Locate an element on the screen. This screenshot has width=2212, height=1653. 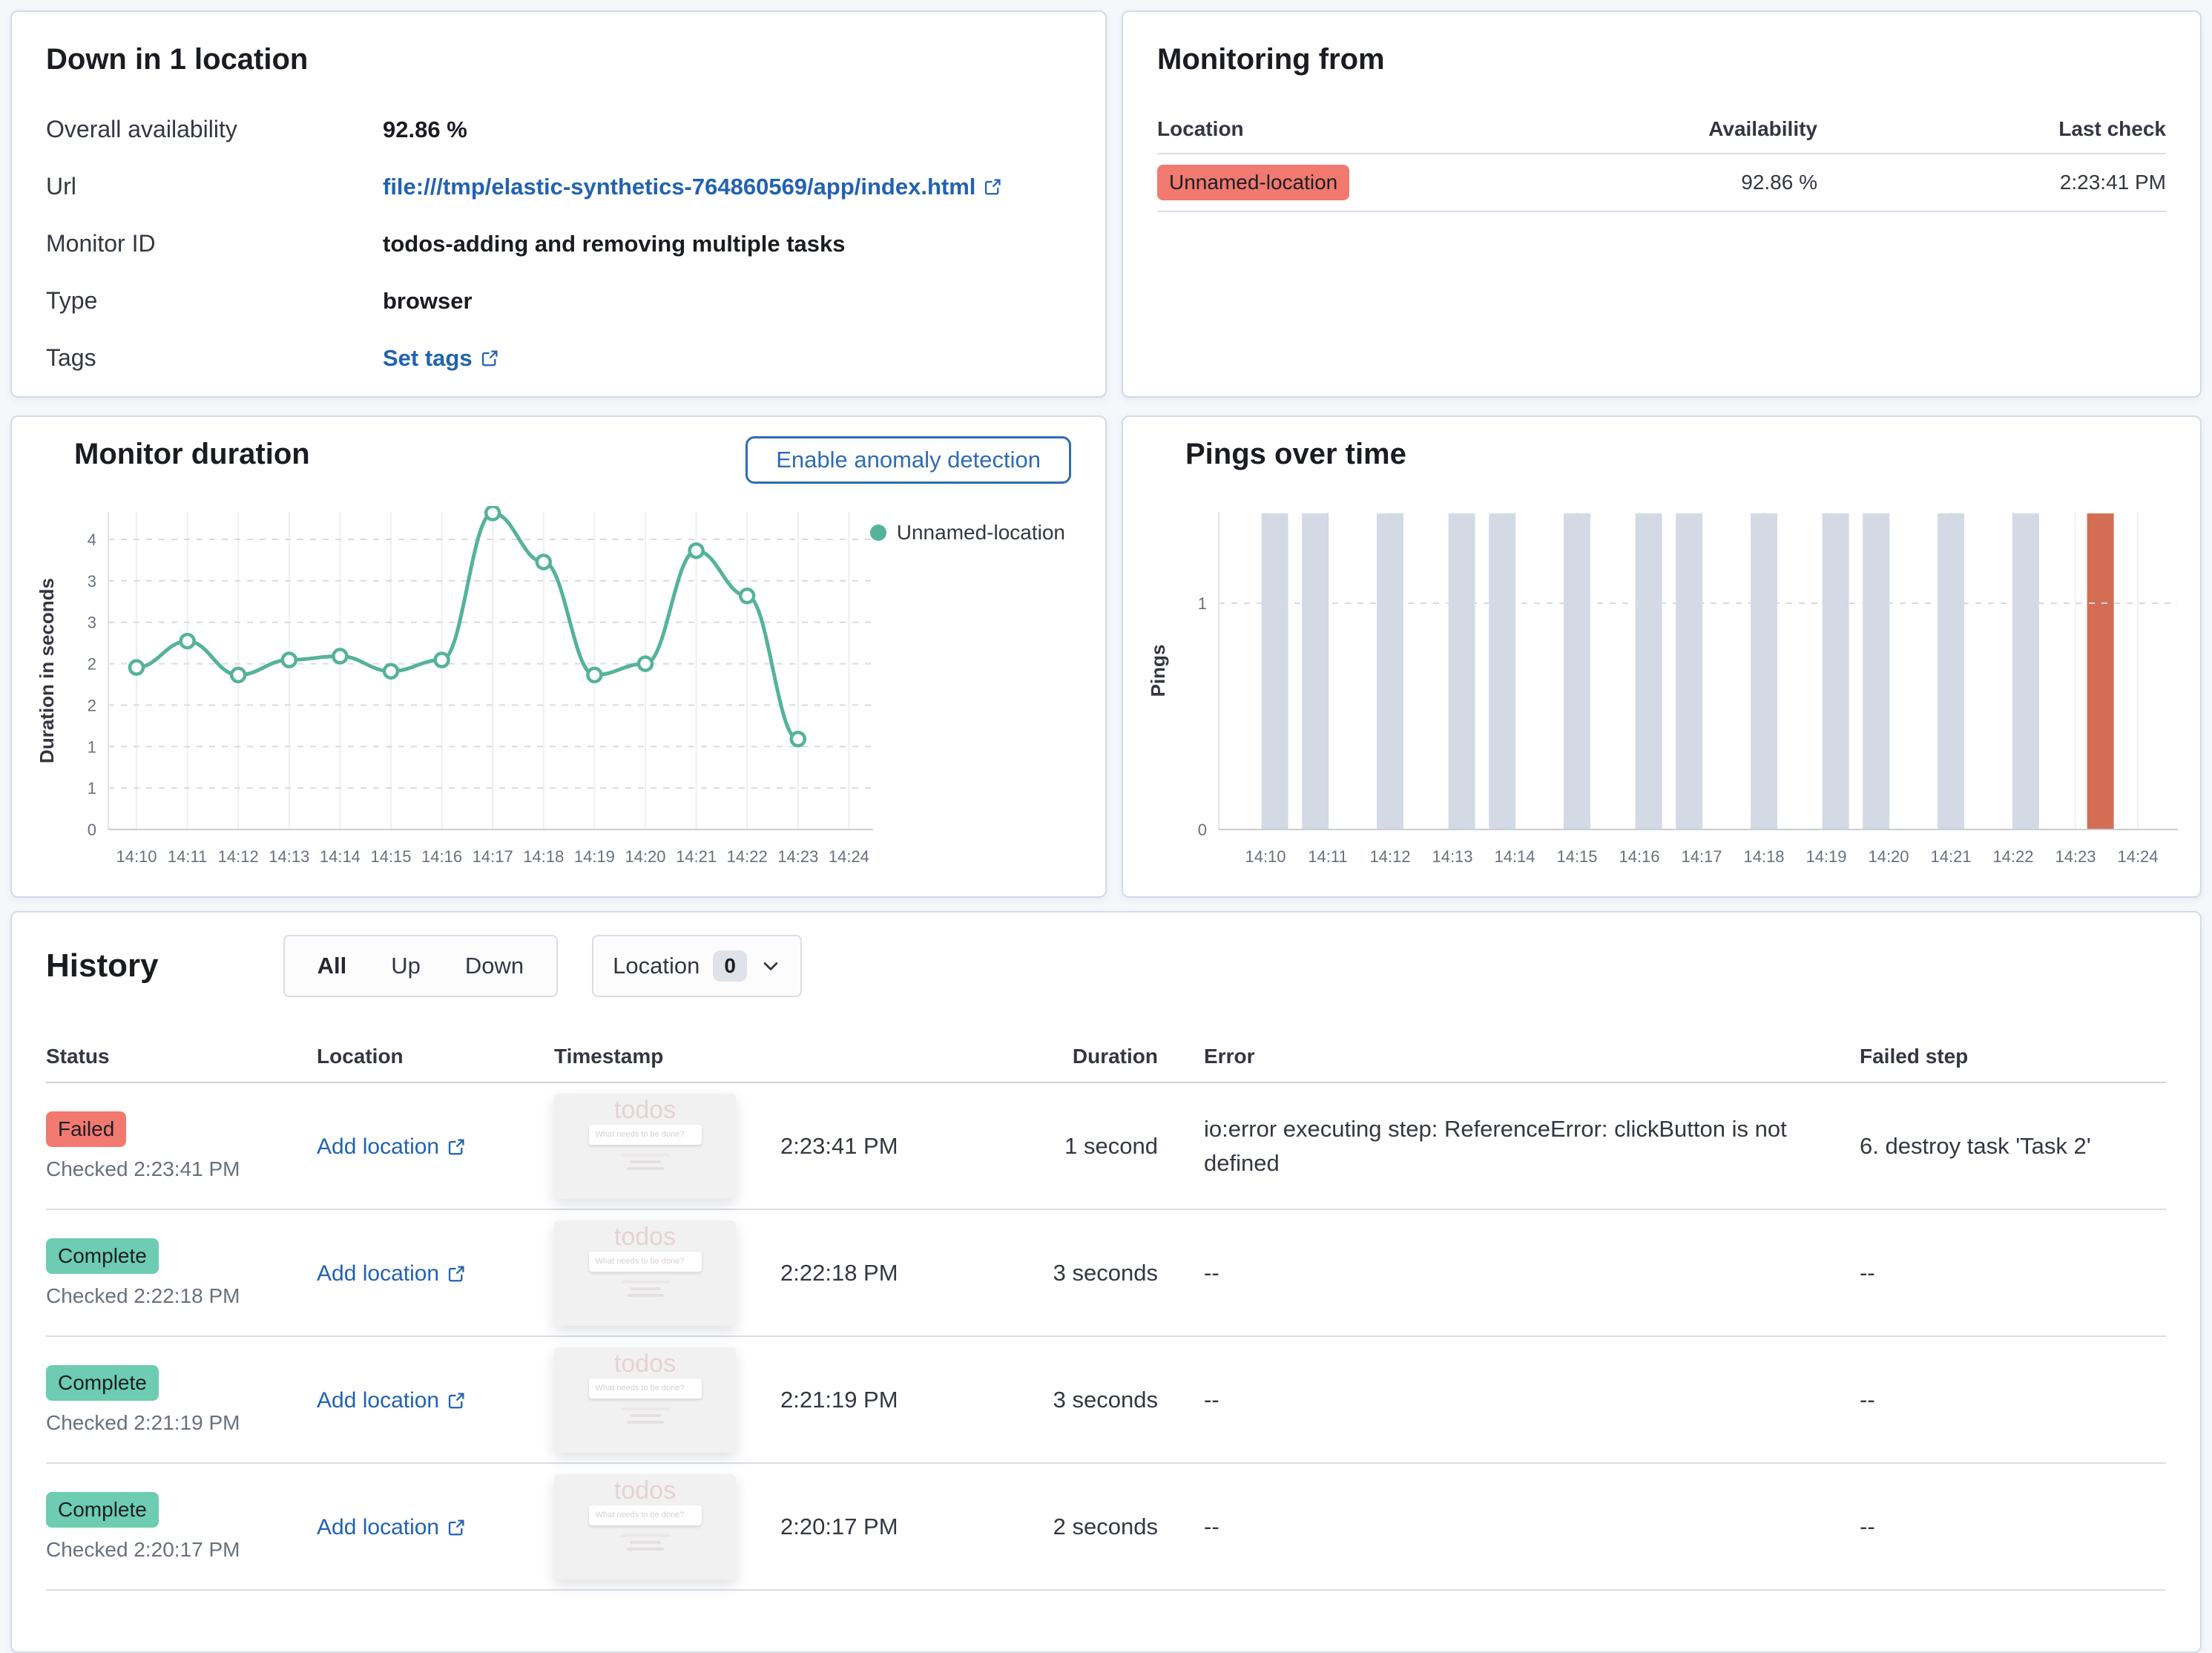
status-filter-group: All Up Down is located at coordinates (421, 966).